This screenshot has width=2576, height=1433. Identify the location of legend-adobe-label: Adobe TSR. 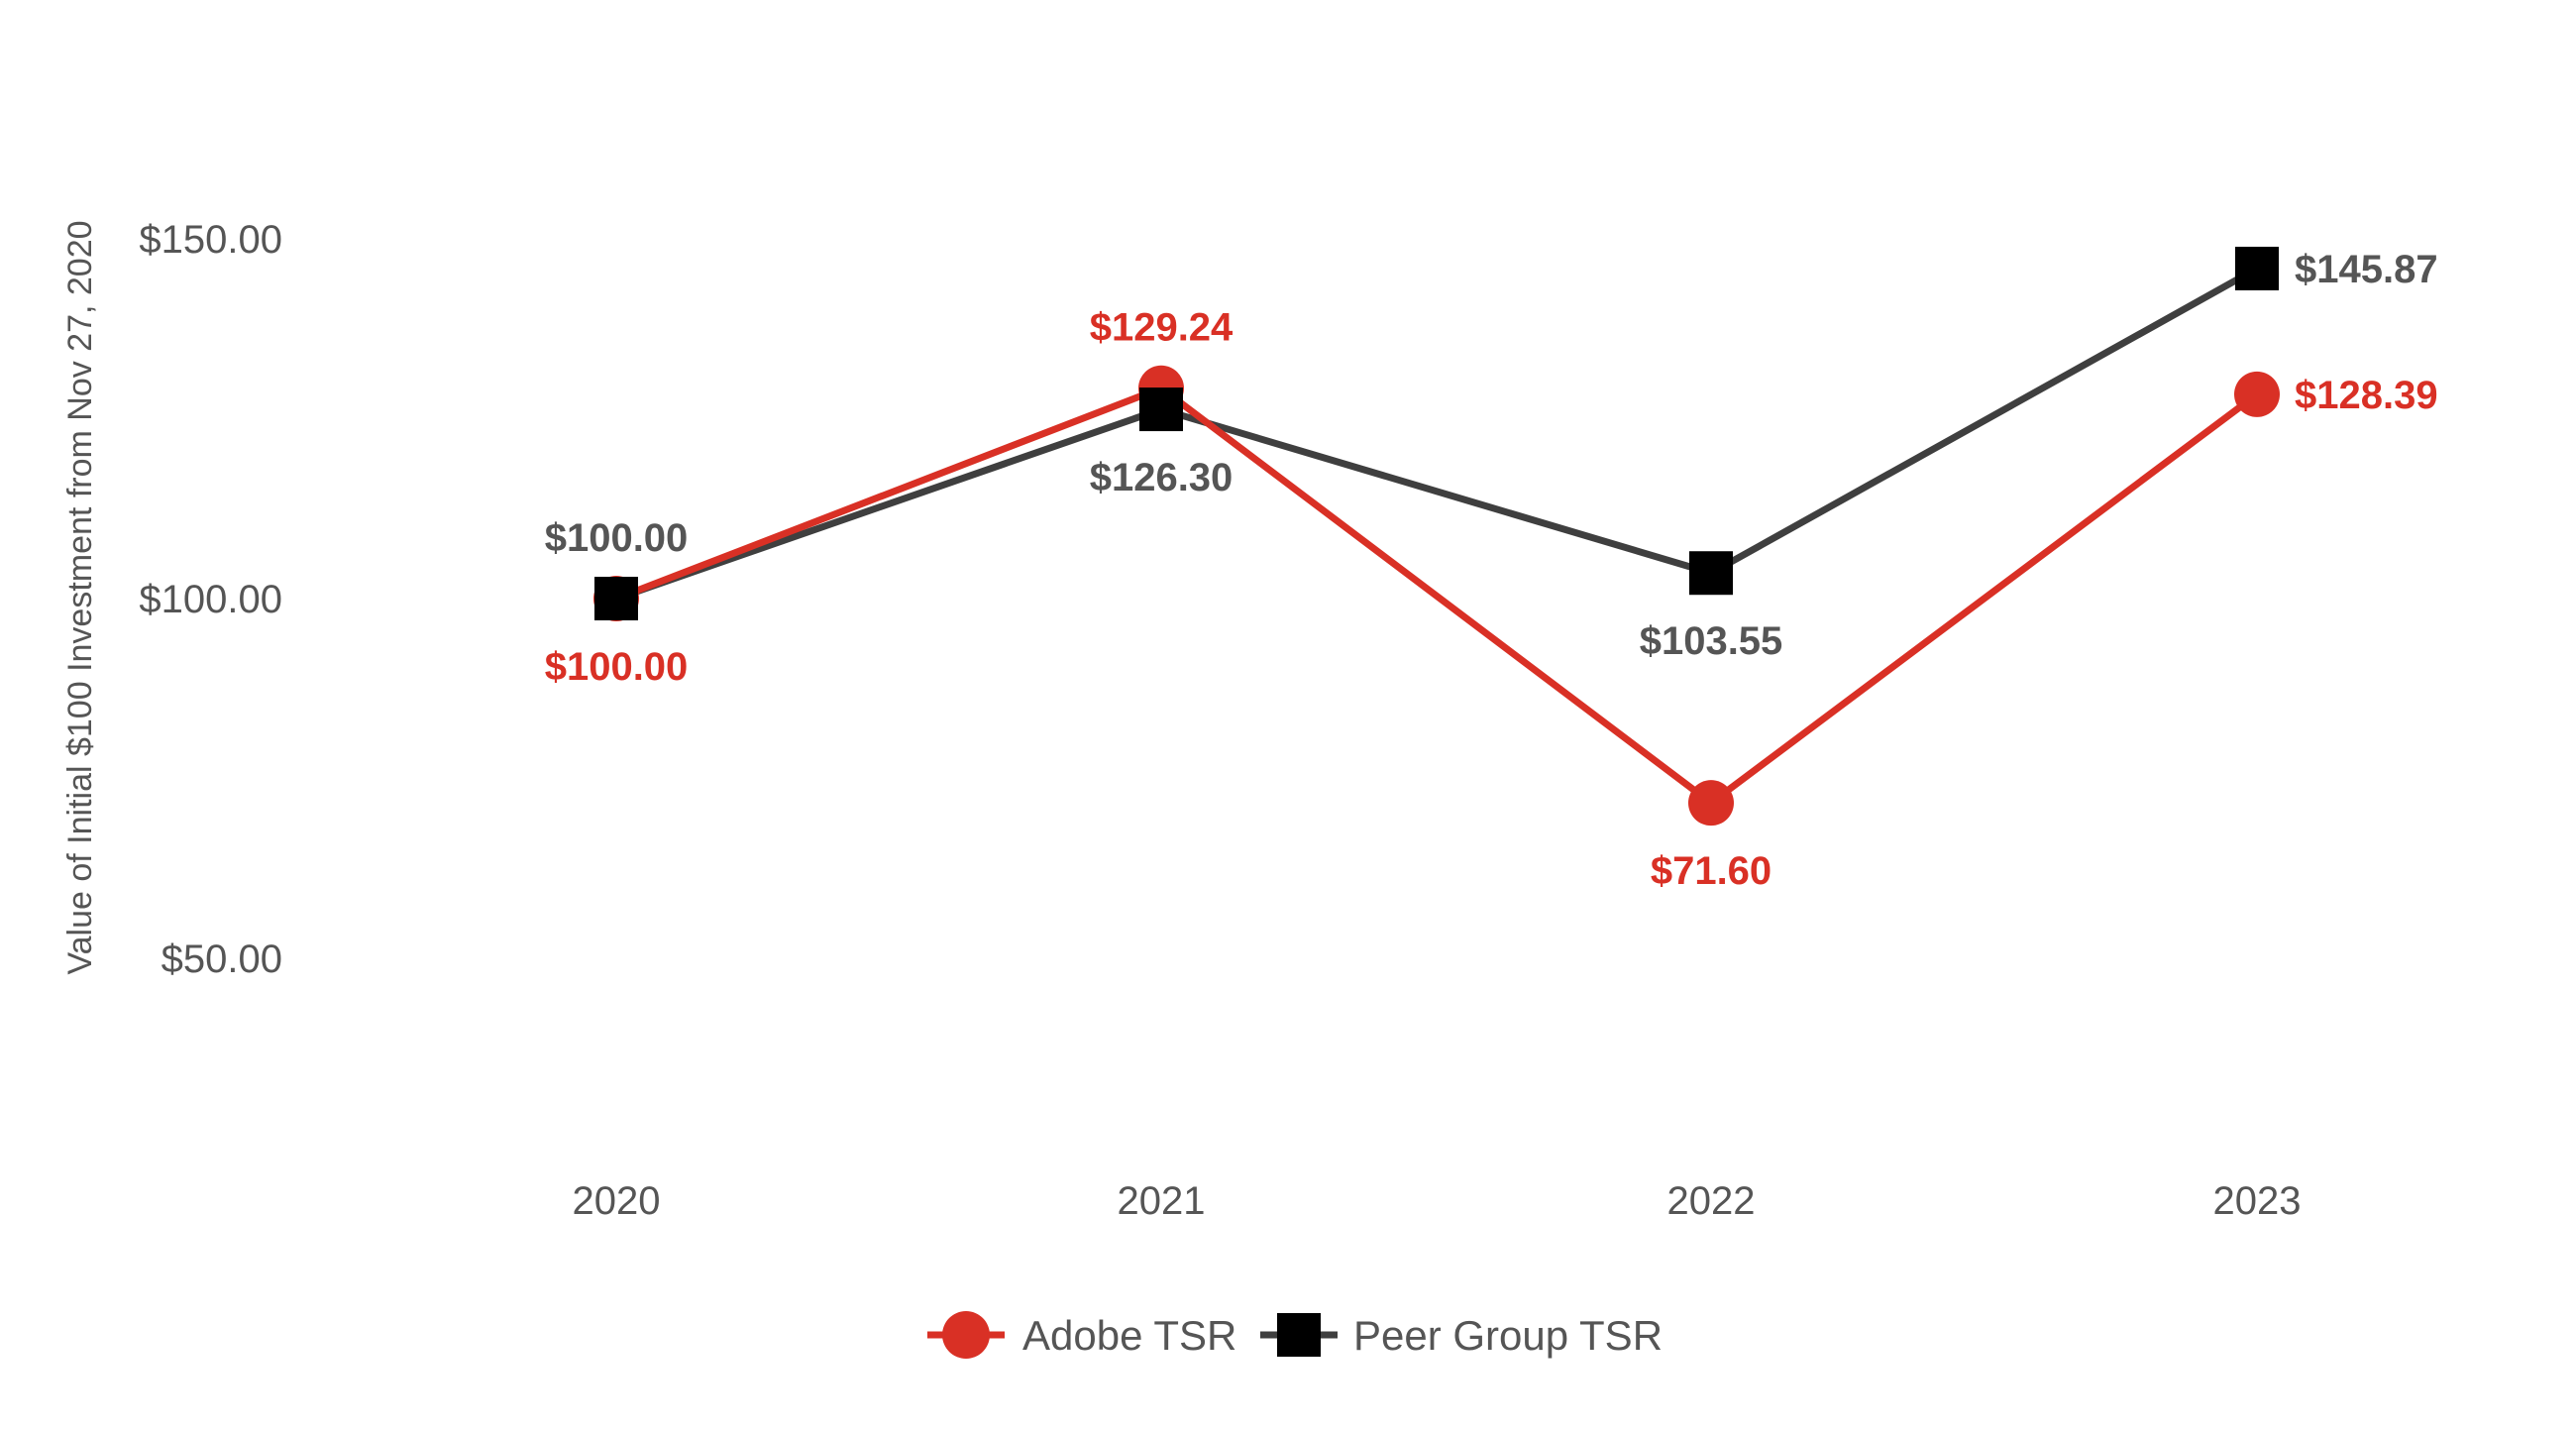
(1129, 1335).